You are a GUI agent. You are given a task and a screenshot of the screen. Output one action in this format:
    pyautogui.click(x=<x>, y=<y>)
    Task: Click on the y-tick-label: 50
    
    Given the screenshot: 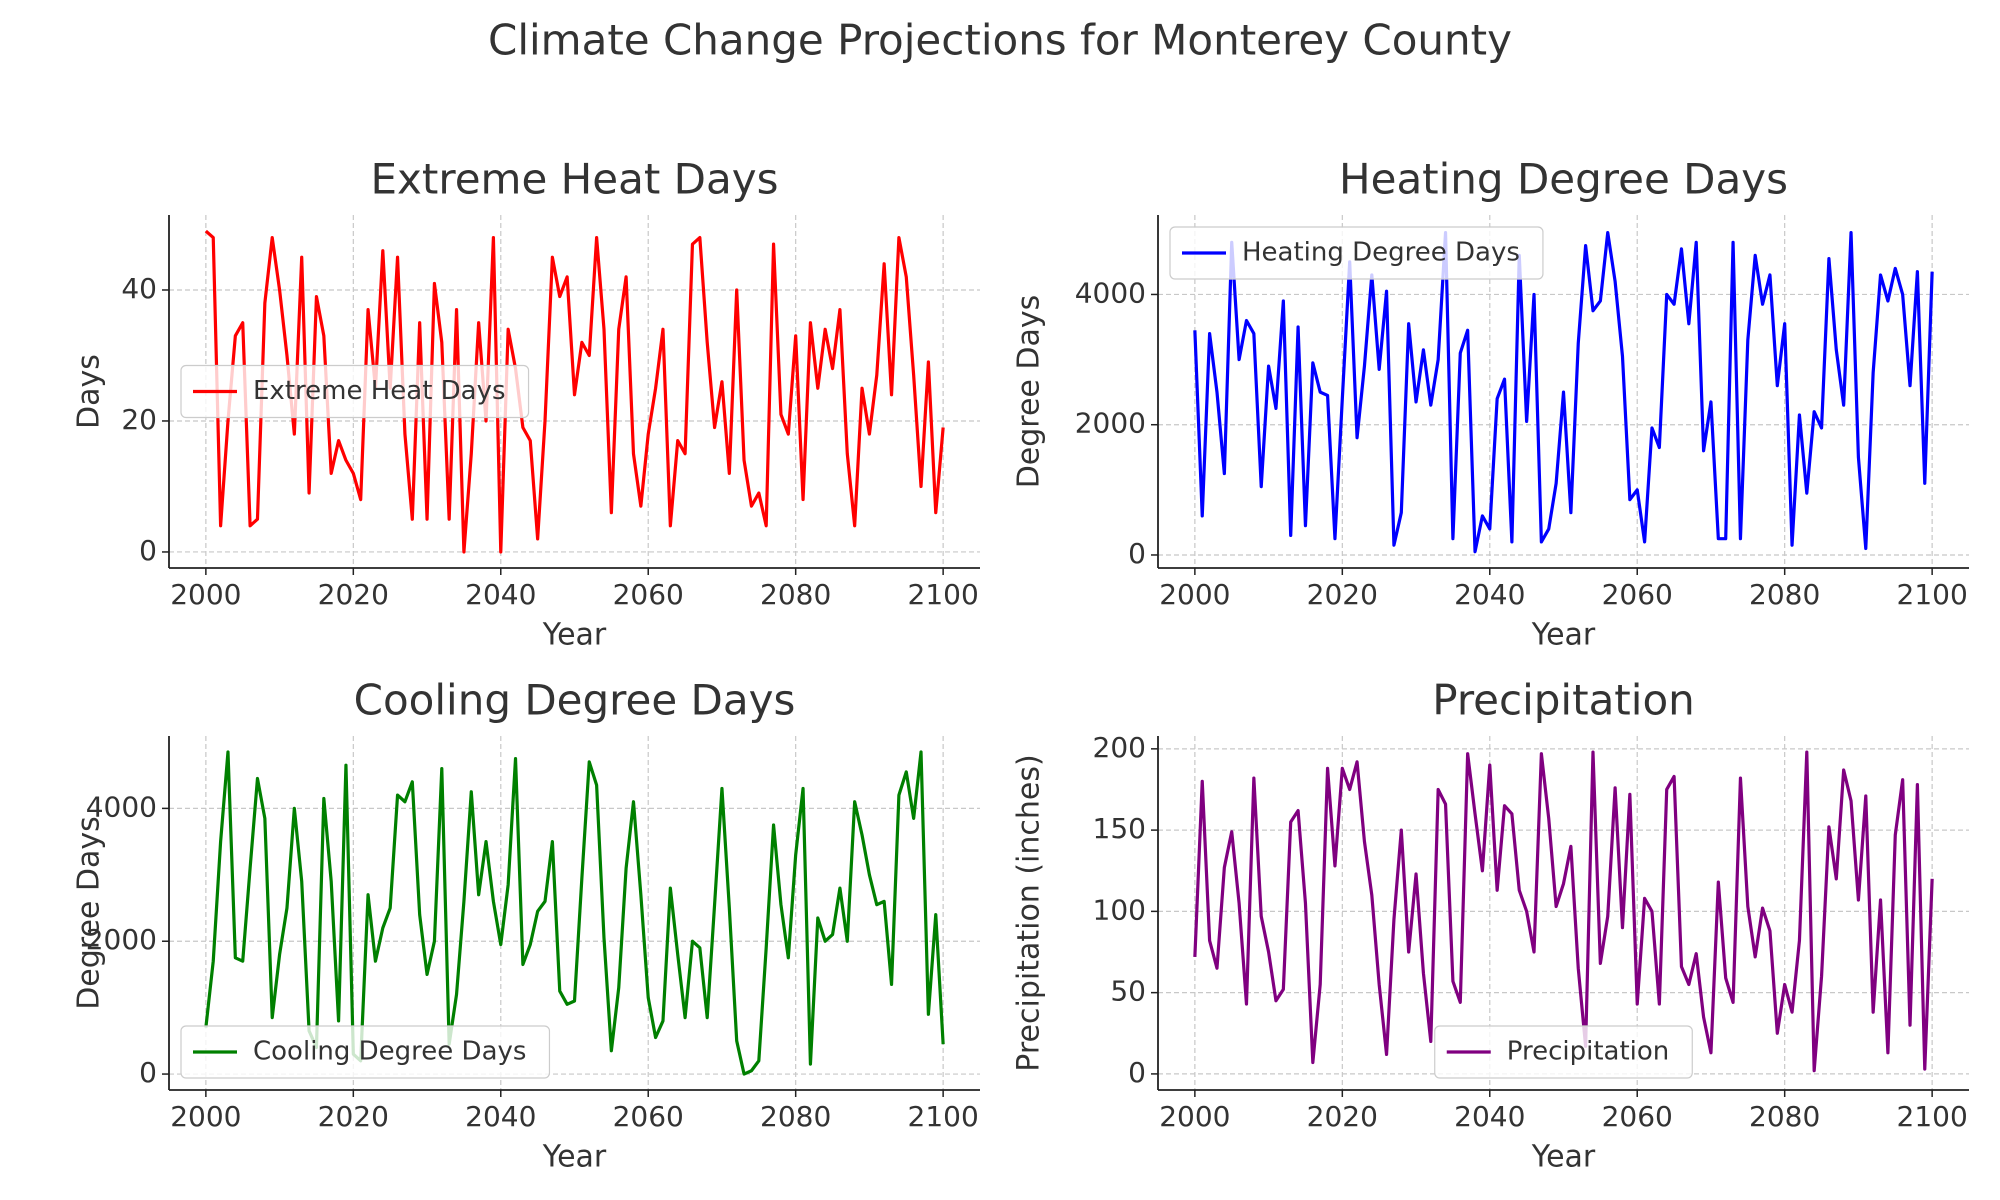 What is the action you would take?
    pyautogui.click(x=1128, y=991)
    